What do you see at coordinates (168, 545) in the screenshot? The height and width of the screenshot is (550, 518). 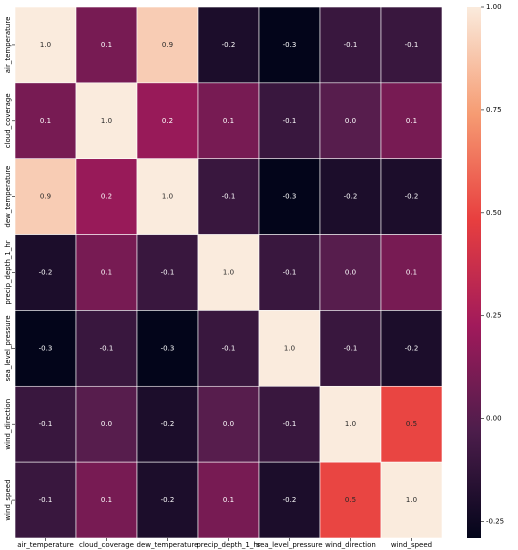 I see `x-tick-label: dew_temperature` at bounding box center [168, 545].